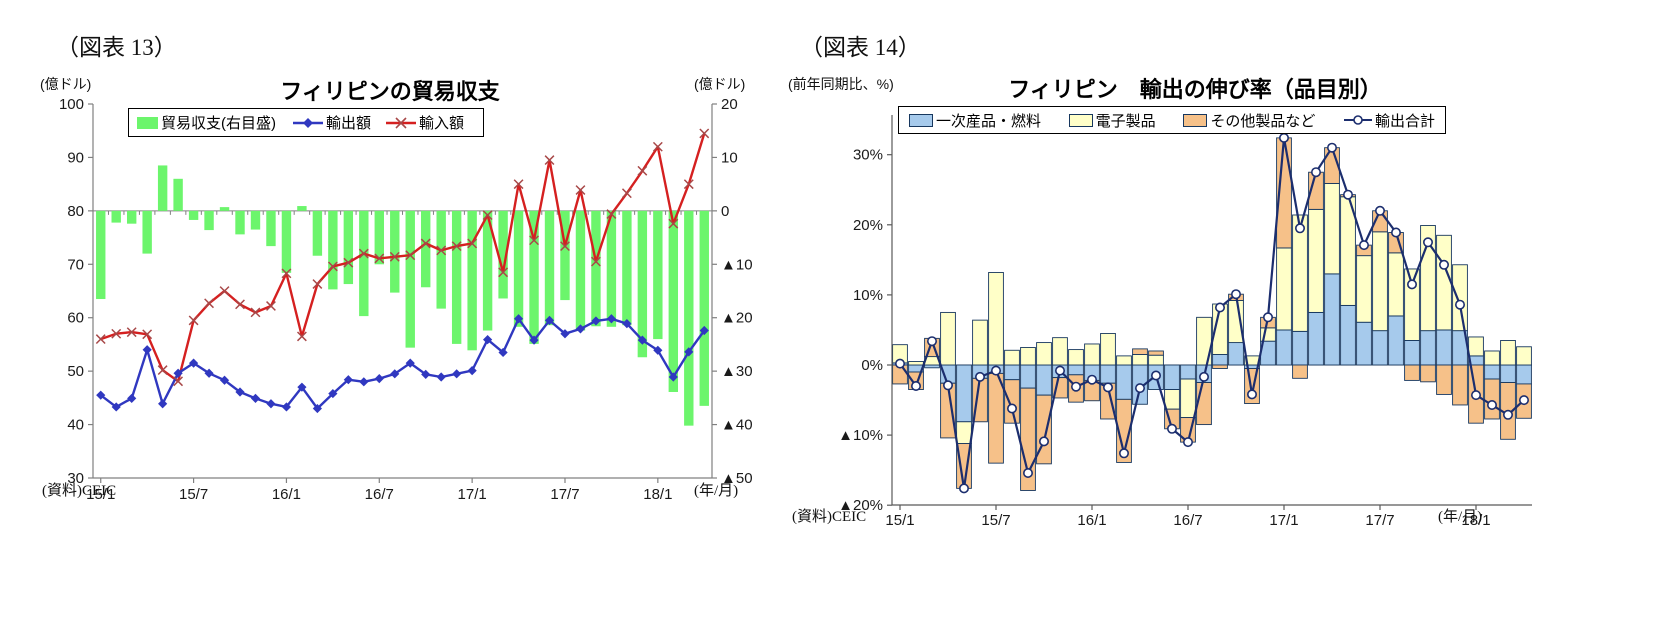 Image resolution: width=1660 pixels, height=617 pixels. I want to click on svg-text: ▲20%, so click(860, 505).